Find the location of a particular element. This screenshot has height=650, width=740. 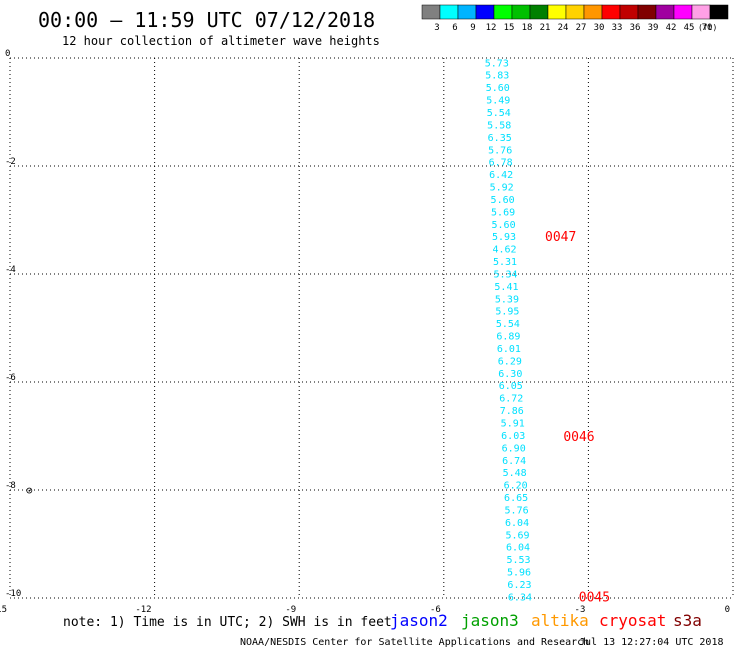

data-point-label: 6.30 is located at coordinates (510, 374).